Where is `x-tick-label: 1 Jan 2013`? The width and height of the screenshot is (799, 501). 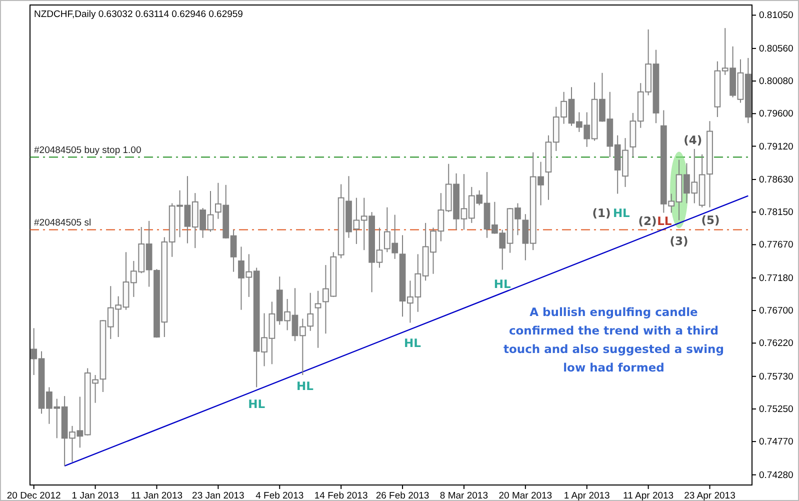 x-tick-label: 1 Jan 2013 is located at coordinates (95, 495).